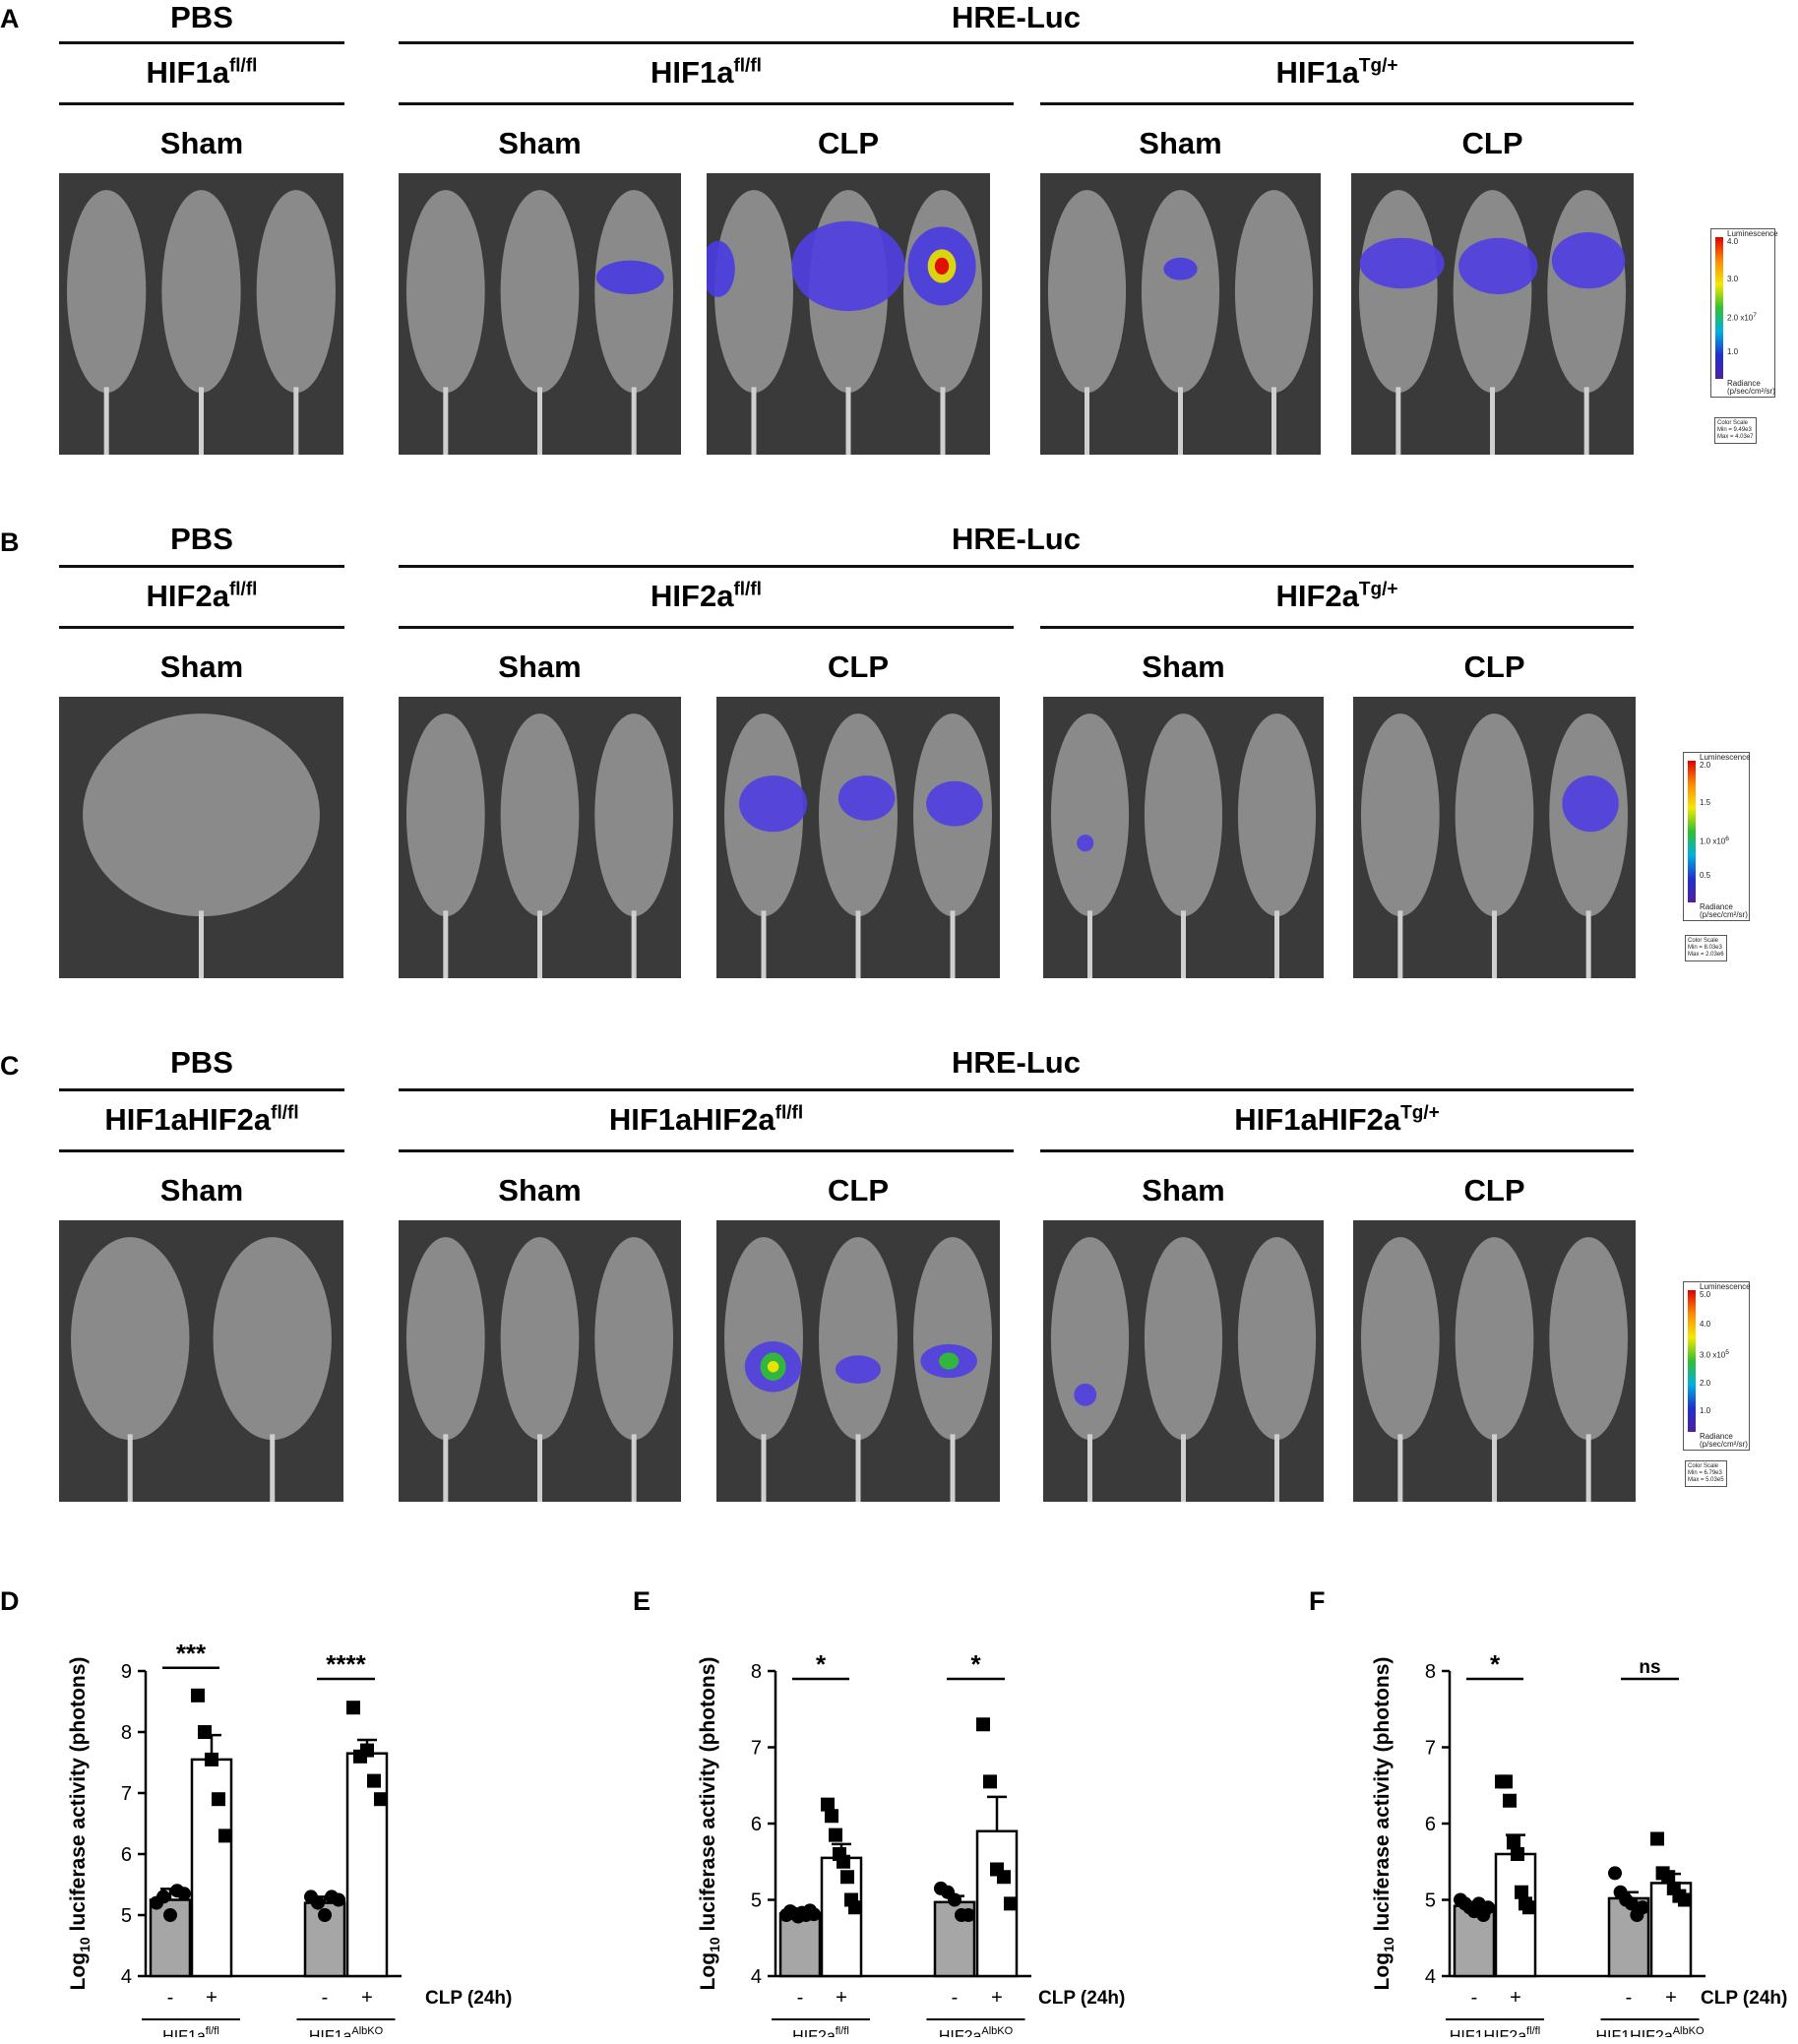 Image resolution: width=1798 pixels, height=2044 pixels. Describe the element at coordinates (202, 73) in the screenshot. I see `control-genotype: HIF1afl/fl` at that location.